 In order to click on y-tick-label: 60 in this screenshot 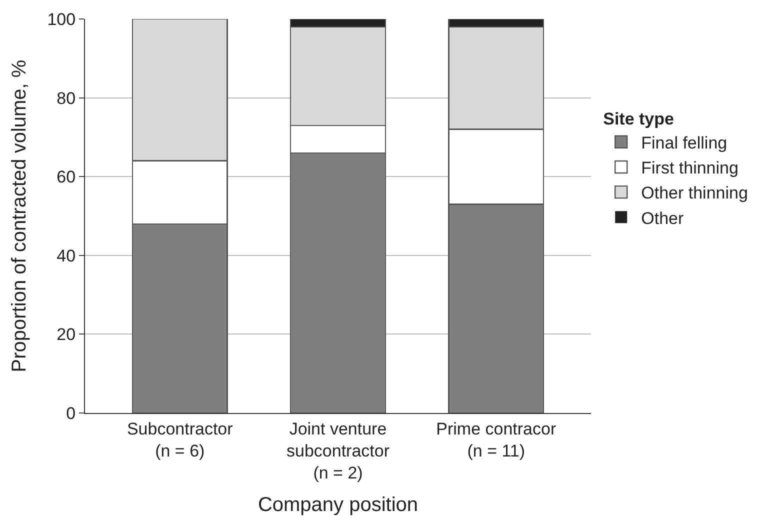, I will do `click(66, 177)`.